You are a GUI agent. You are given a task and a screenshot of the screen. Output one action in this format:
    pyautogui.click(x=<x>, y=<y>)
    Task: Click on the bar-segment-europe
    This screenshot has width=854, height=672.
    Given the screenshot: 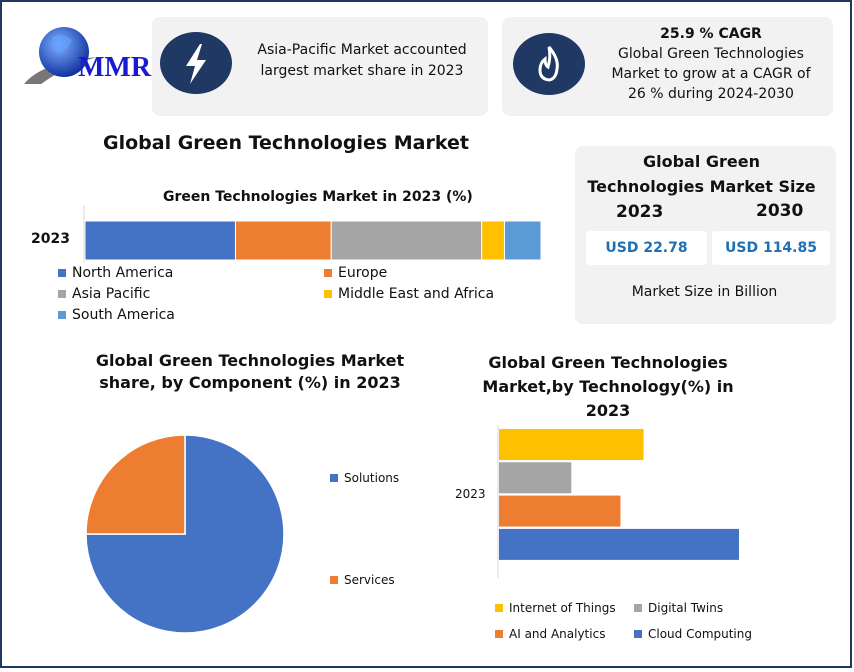 What is the action you would take?
    pyautogui.click(x=283, y=240)
    